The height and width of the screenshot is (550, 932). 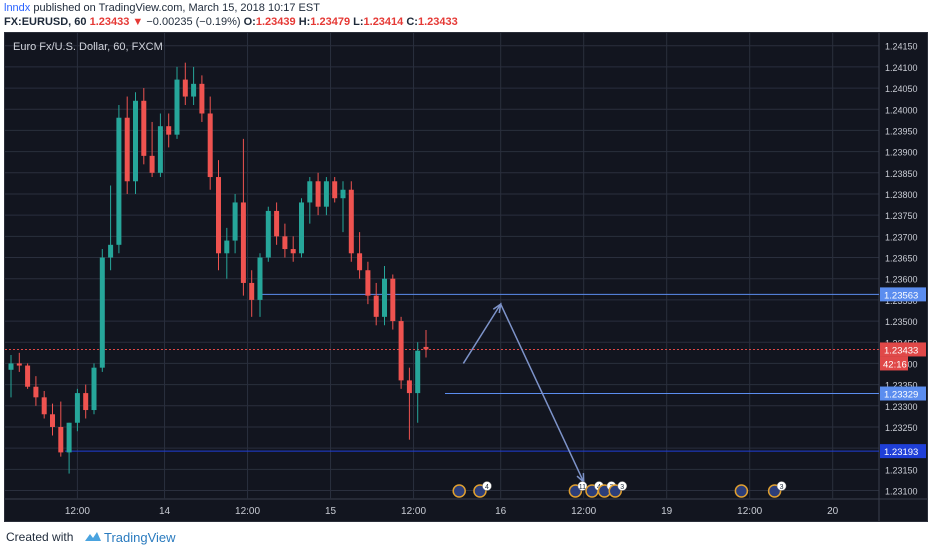 I want to click on last-price: 1.23433, so click(x=109, y=22).